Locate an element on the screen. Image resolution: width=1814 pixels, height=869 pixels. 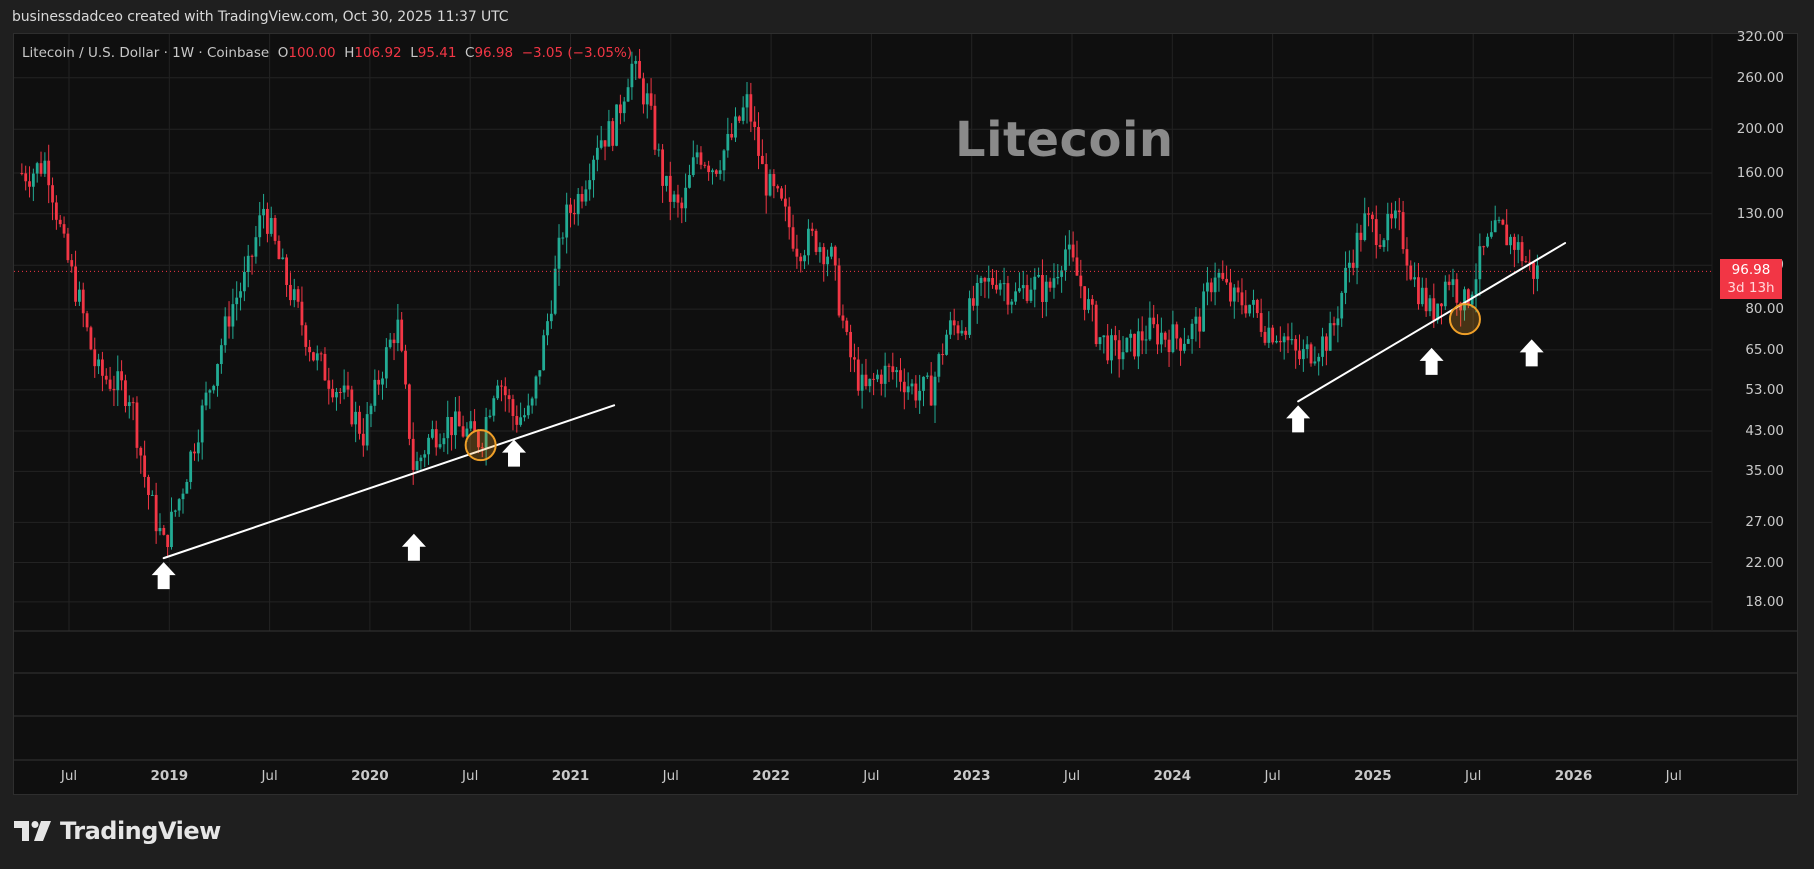
change-value: −3.05 (−3.05%) is located at coordinates (577, 53).